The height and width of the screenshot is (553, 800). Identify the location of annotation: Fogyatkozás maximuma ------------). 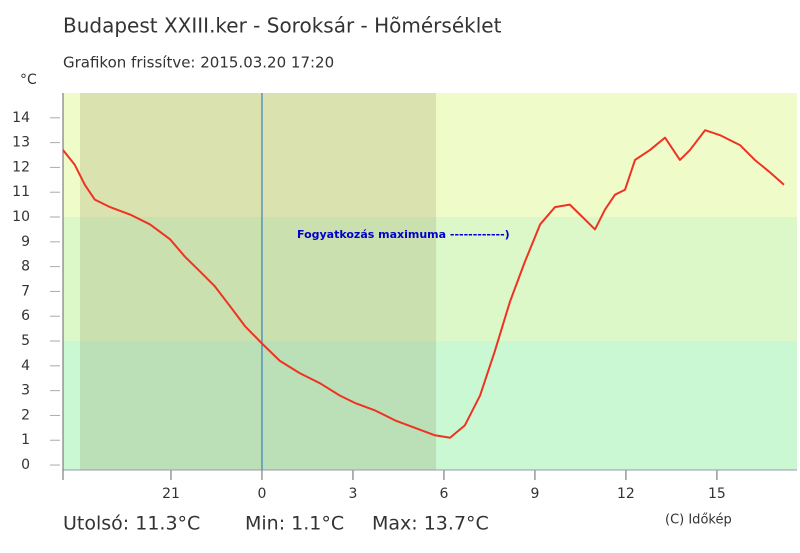
(403, 234).